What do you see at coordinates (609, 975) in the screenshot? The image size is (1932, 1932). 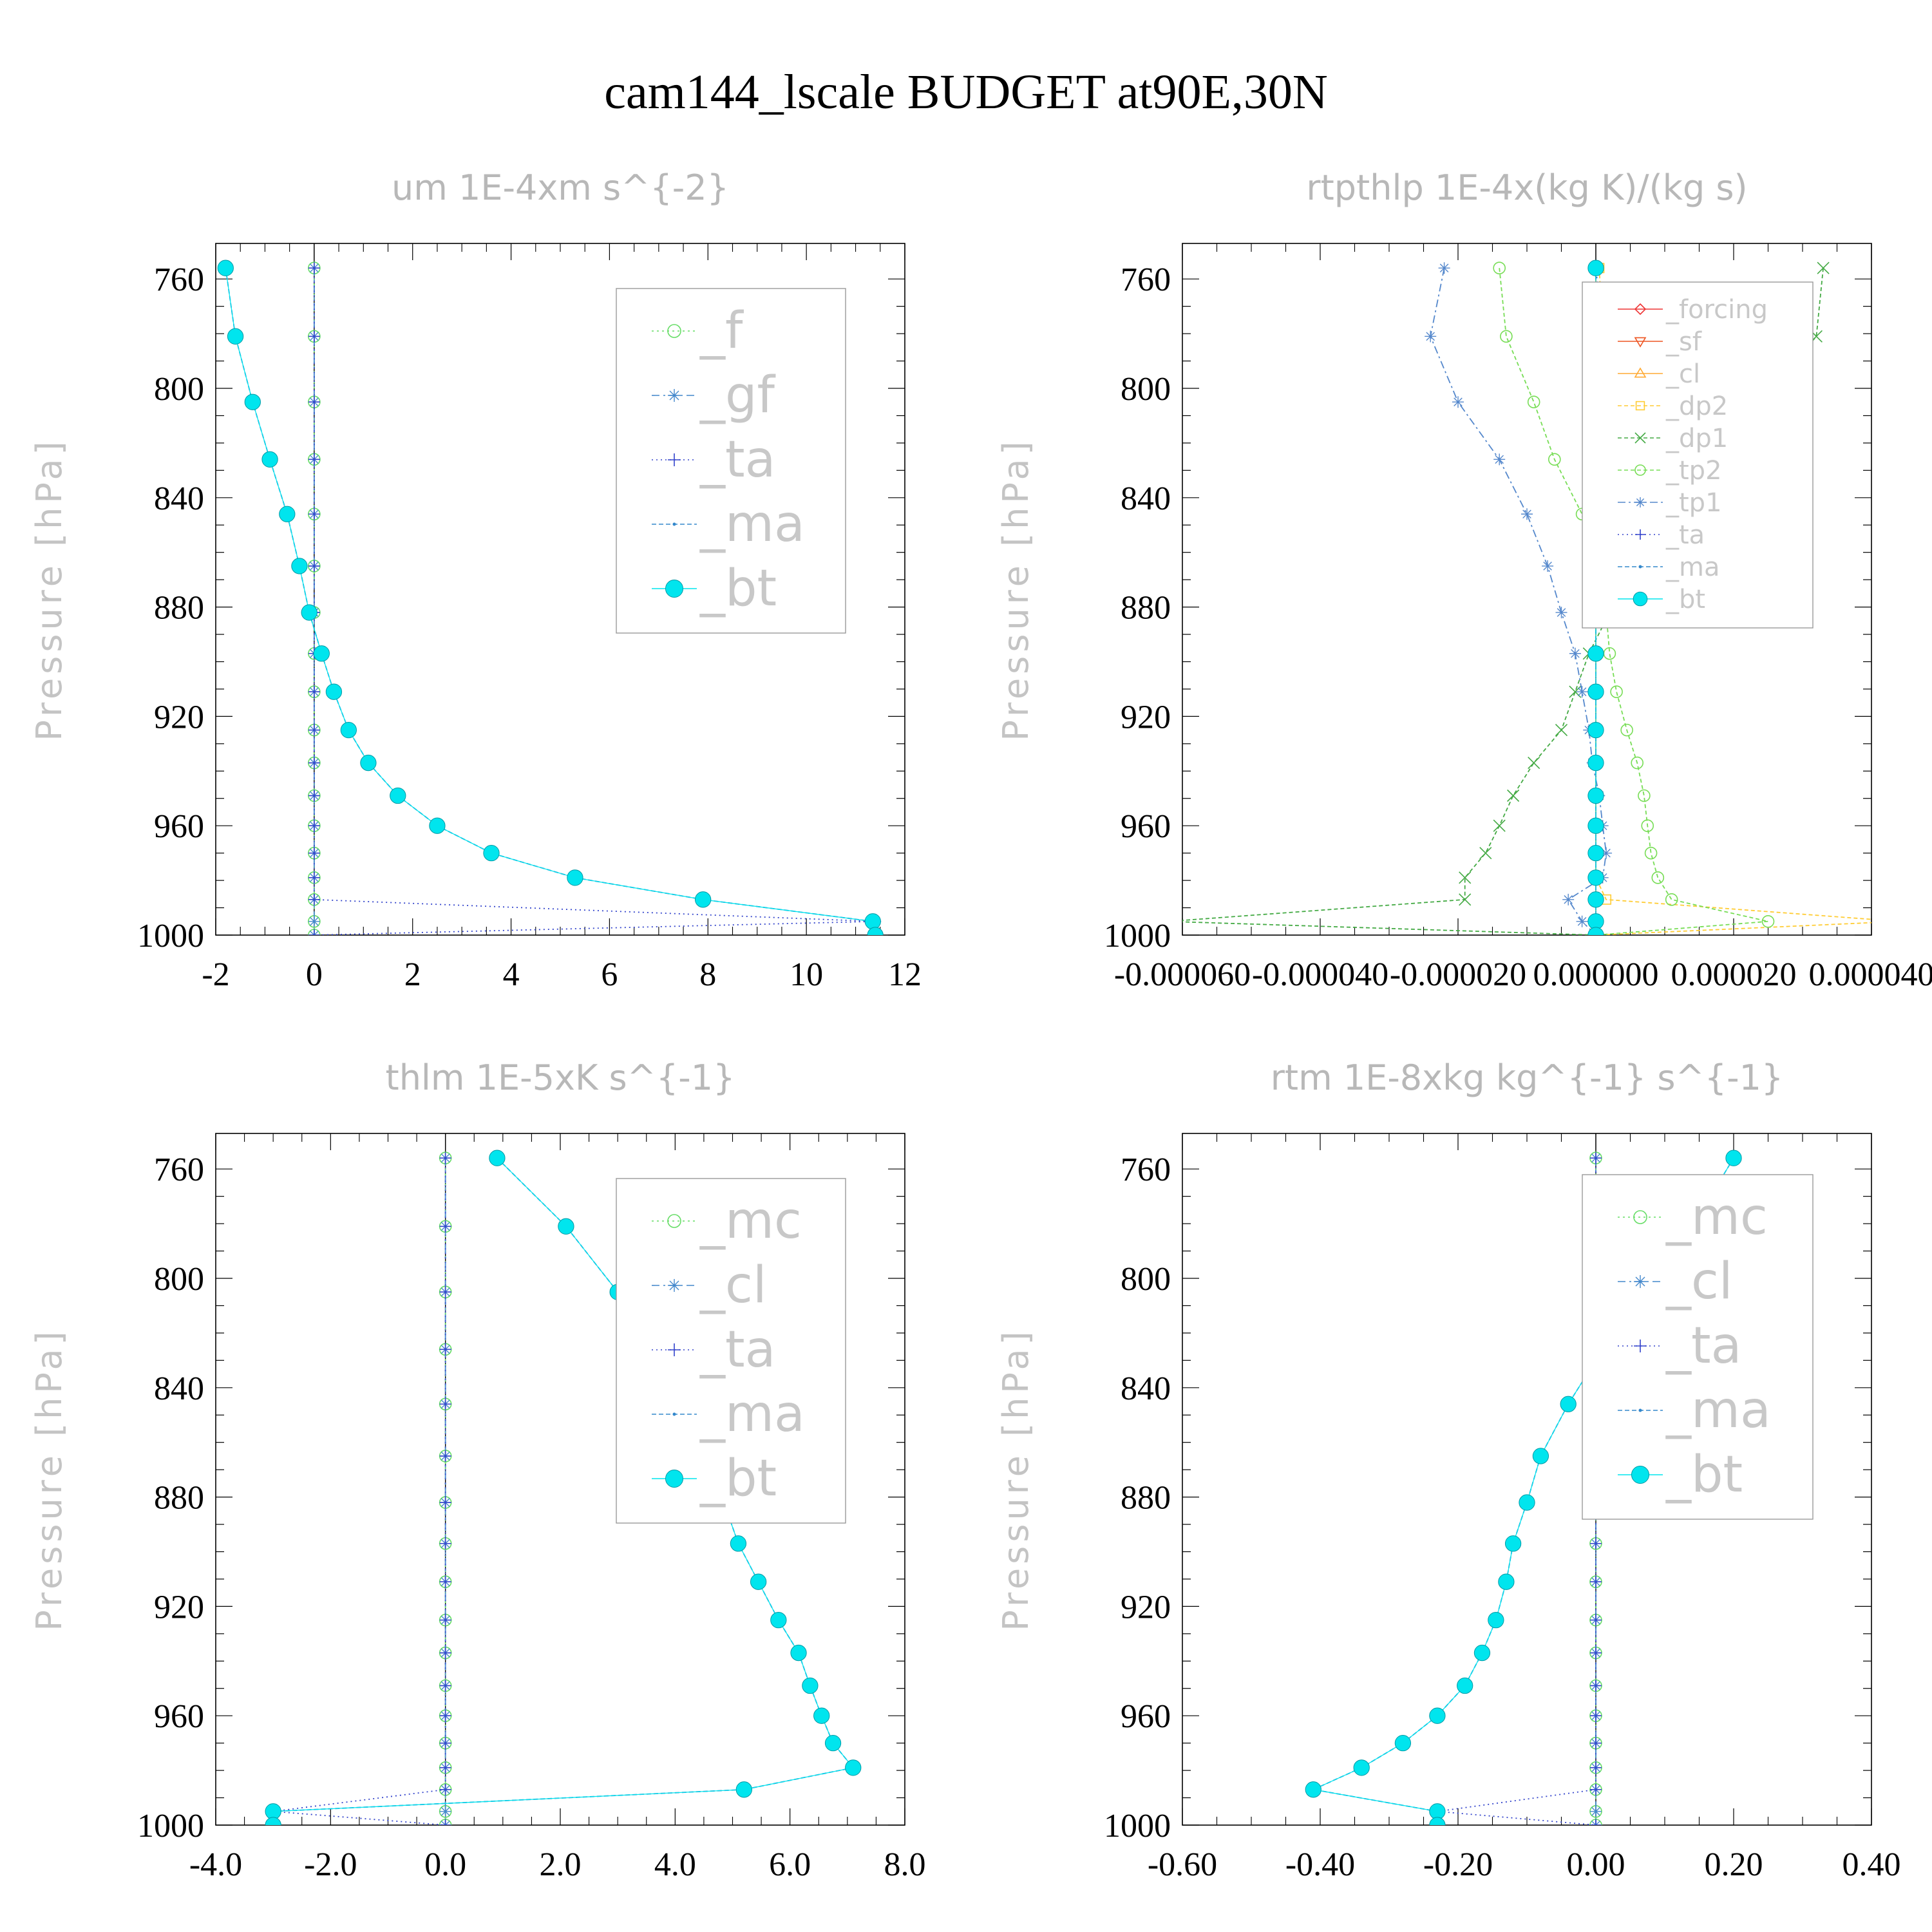 I see `x-tick-label: 6` at bounding box center [609, 975].